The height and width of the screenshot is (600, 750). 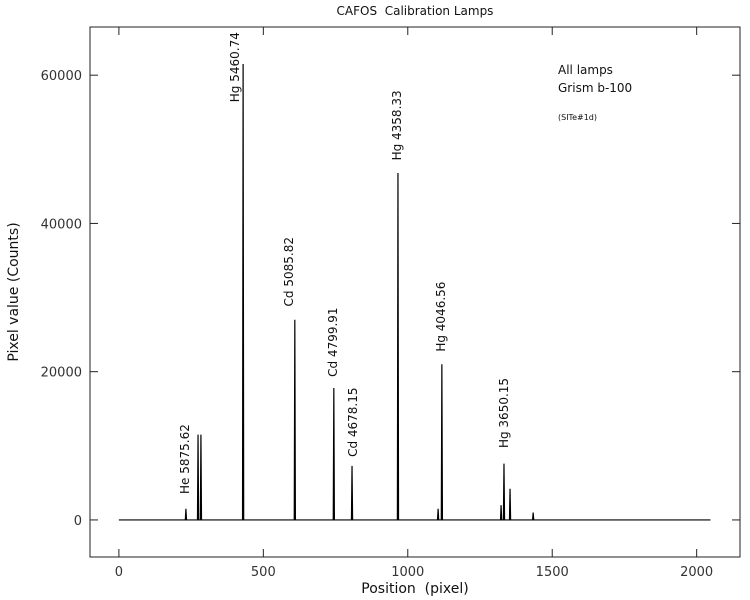 I want to click on x-tick-label: 2000, so click(x=696, y=572).